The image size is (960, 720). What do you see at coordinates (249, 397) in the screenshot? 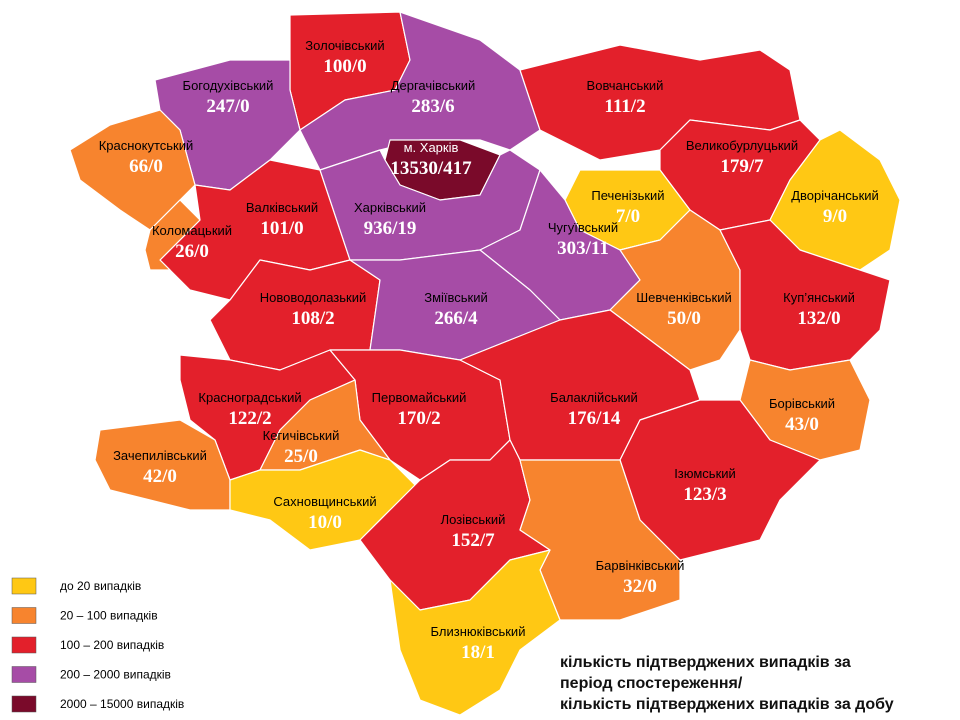
I see `region-name: Красноградський` at bounding box center [249, 397].